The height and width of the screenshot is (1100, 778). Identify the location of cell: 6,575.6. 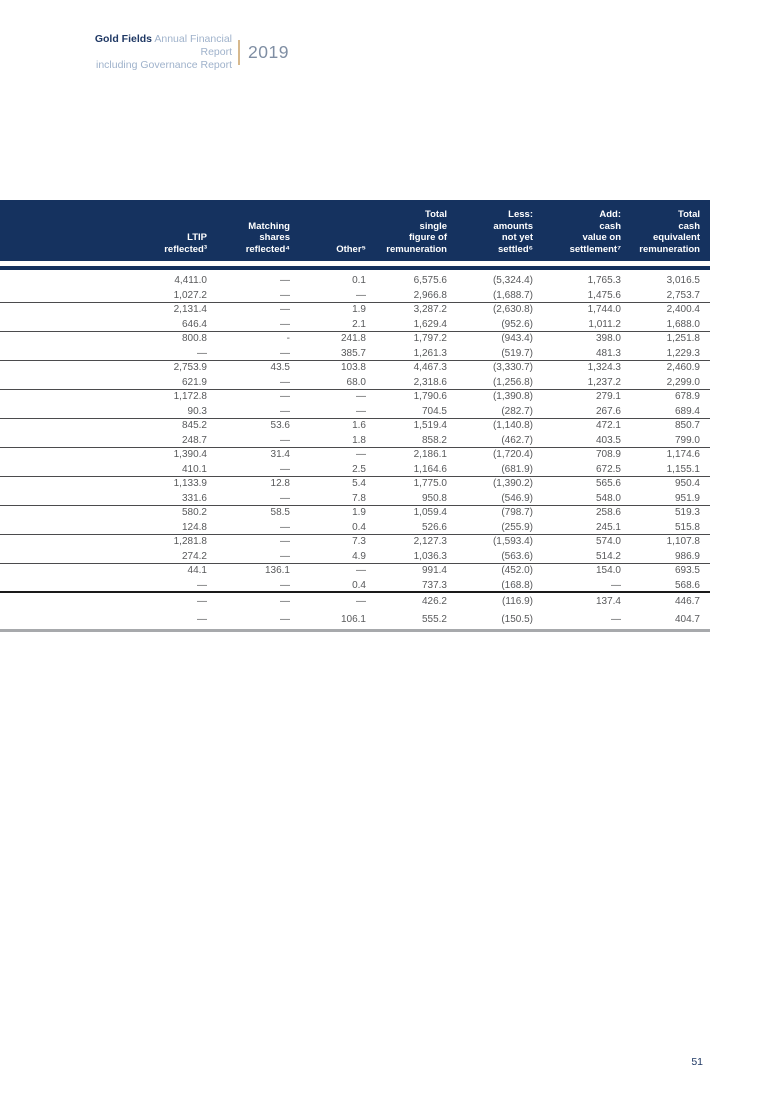
(430, 280).